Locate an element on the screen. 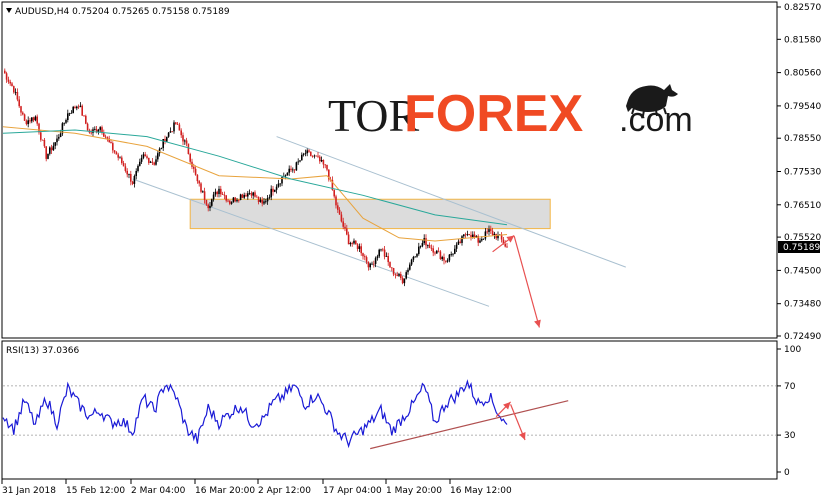 The image size is (821, 500). current-price-label: 0.75189 is located at coordinates (801, 248).